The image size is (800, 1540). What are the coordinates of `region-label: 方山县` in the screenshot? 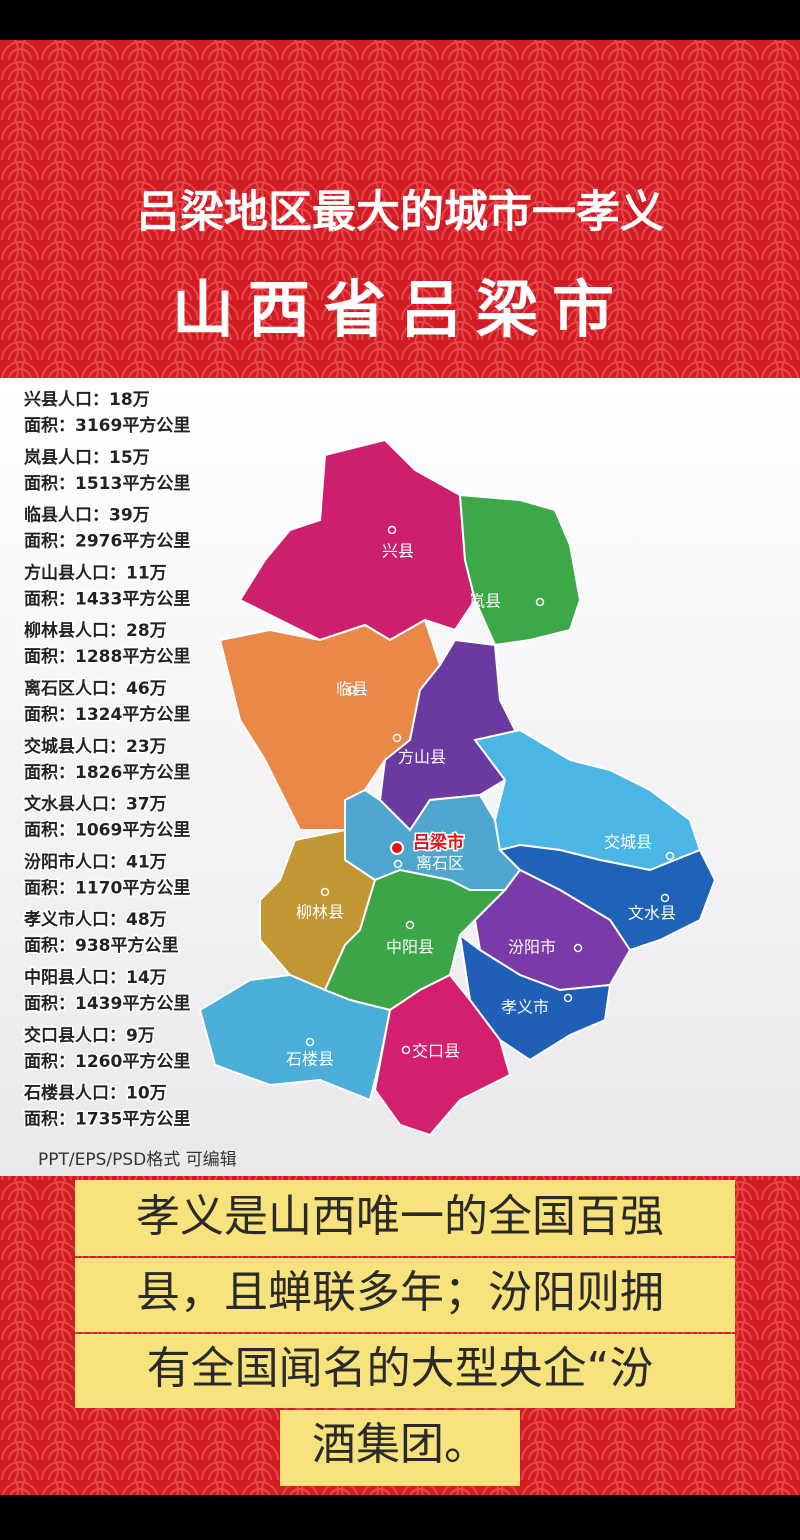 It's located at (422, 757).